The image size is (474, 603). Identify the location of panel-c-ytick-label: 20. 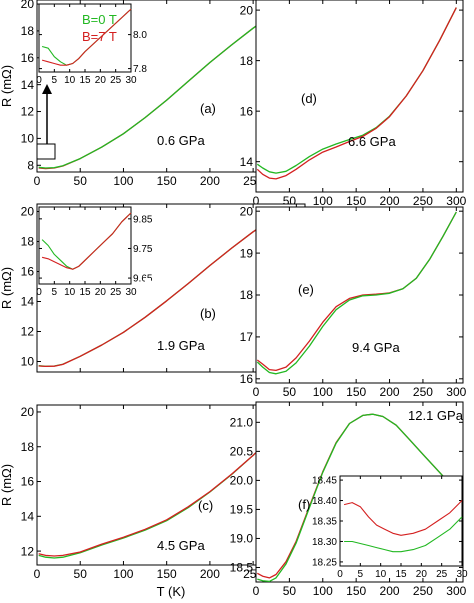
(28, 412).